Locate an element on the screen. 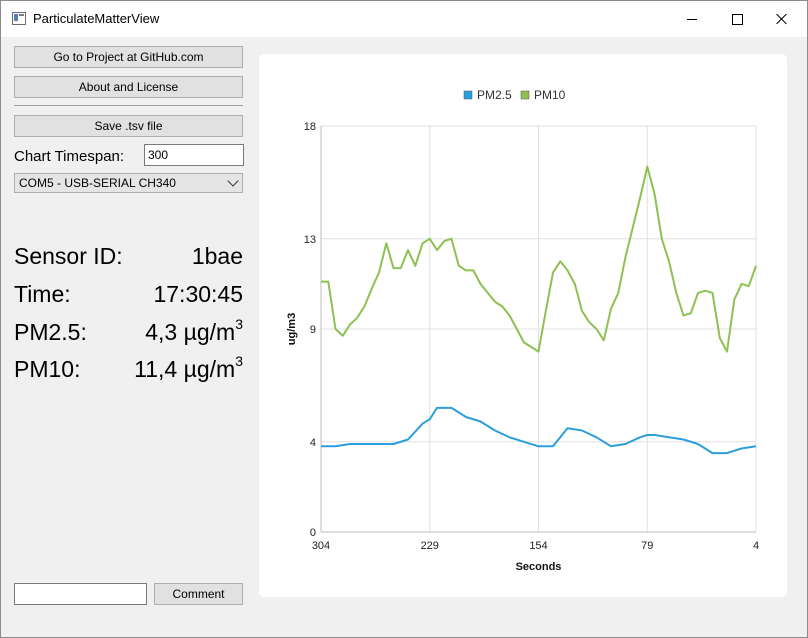 This screenshot has width=808, height=638. pm10-unit-exponent: 3 is located at coordinates (239, 361).